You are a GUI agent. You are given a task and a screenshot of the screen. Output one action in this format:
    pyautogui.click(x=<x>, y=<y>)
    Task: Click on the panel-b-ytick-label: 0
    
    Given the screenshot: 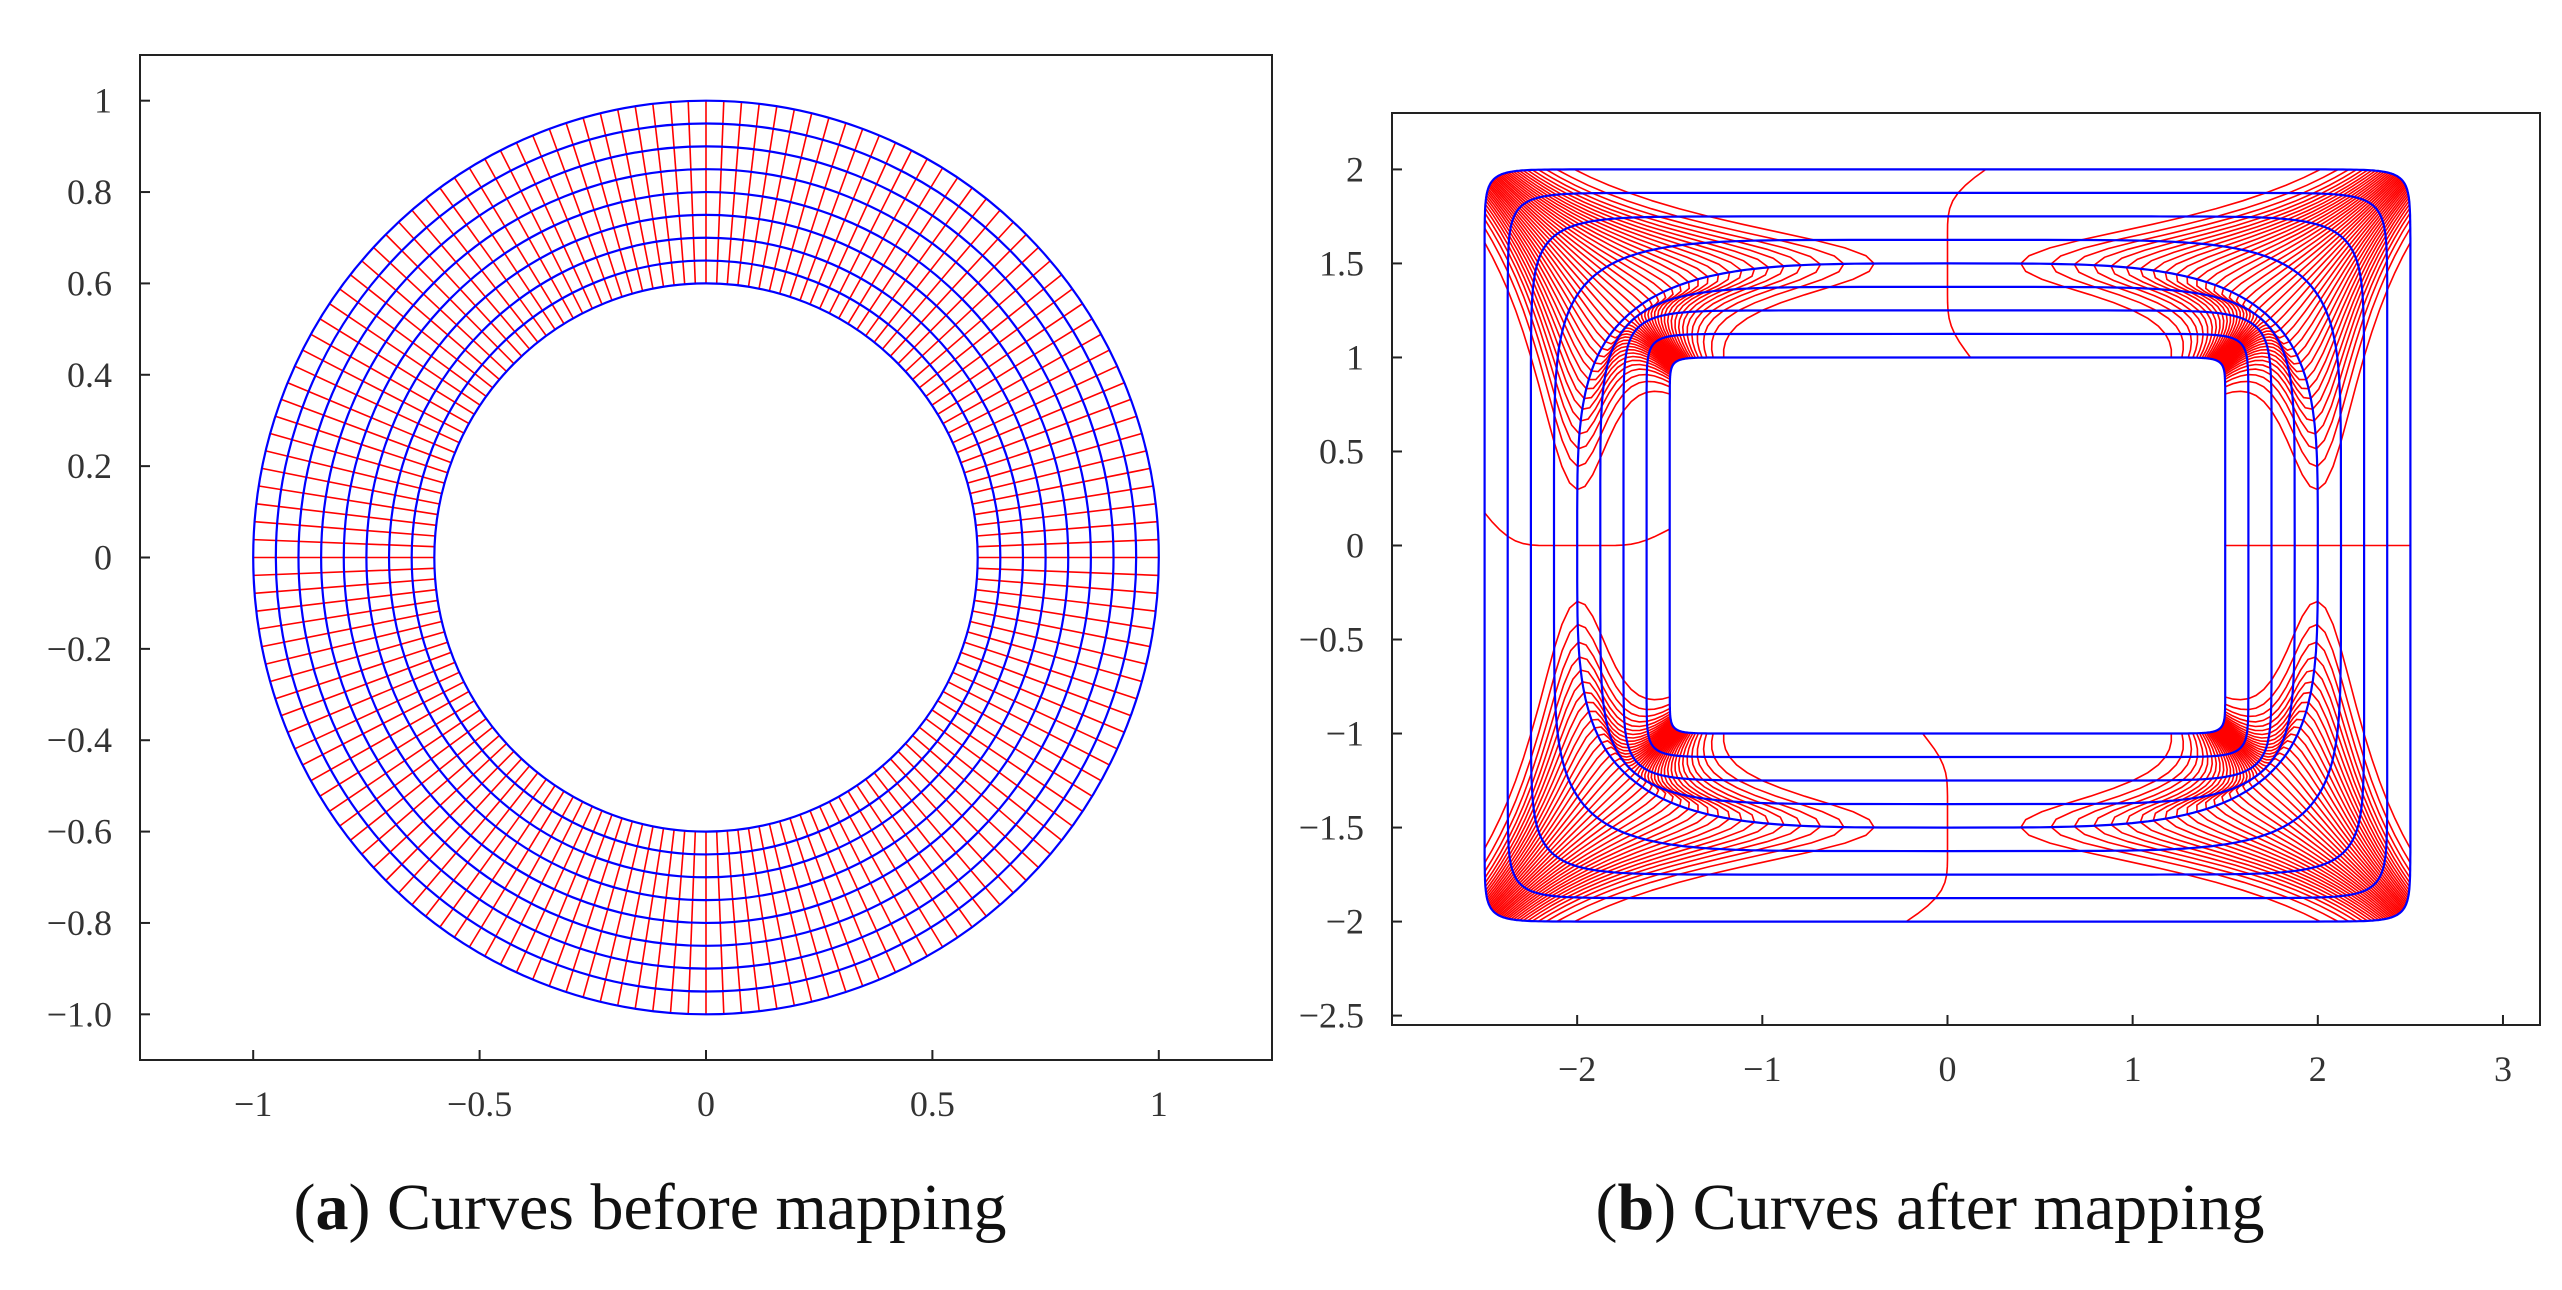 What is the action you would take?
    pyautogui.click(x=1355, y=545)
    